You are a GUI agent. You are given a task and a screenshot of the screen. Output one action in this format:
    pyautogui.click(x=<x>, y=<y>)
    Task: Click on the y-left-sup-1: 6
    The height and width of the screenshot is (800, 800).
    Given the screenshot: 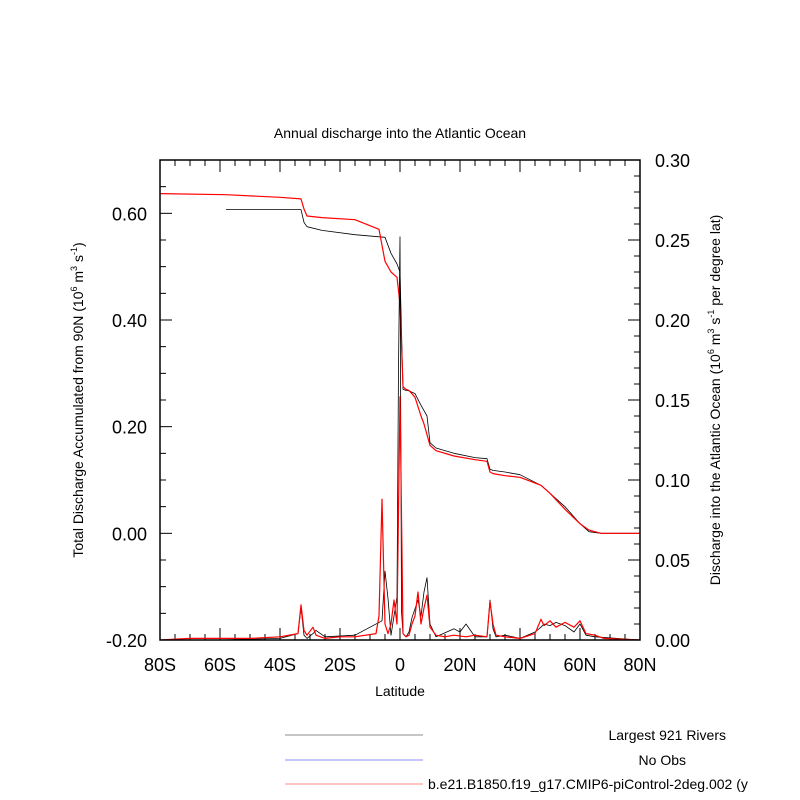 What is the action you would take?
    pyautogui.click(x=74, y=289)
    